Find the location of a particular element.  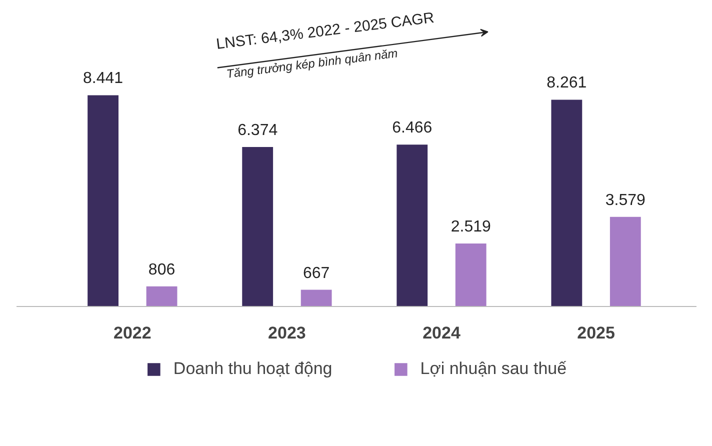

data-label: 6.466 is located at coordinates (412, 128).